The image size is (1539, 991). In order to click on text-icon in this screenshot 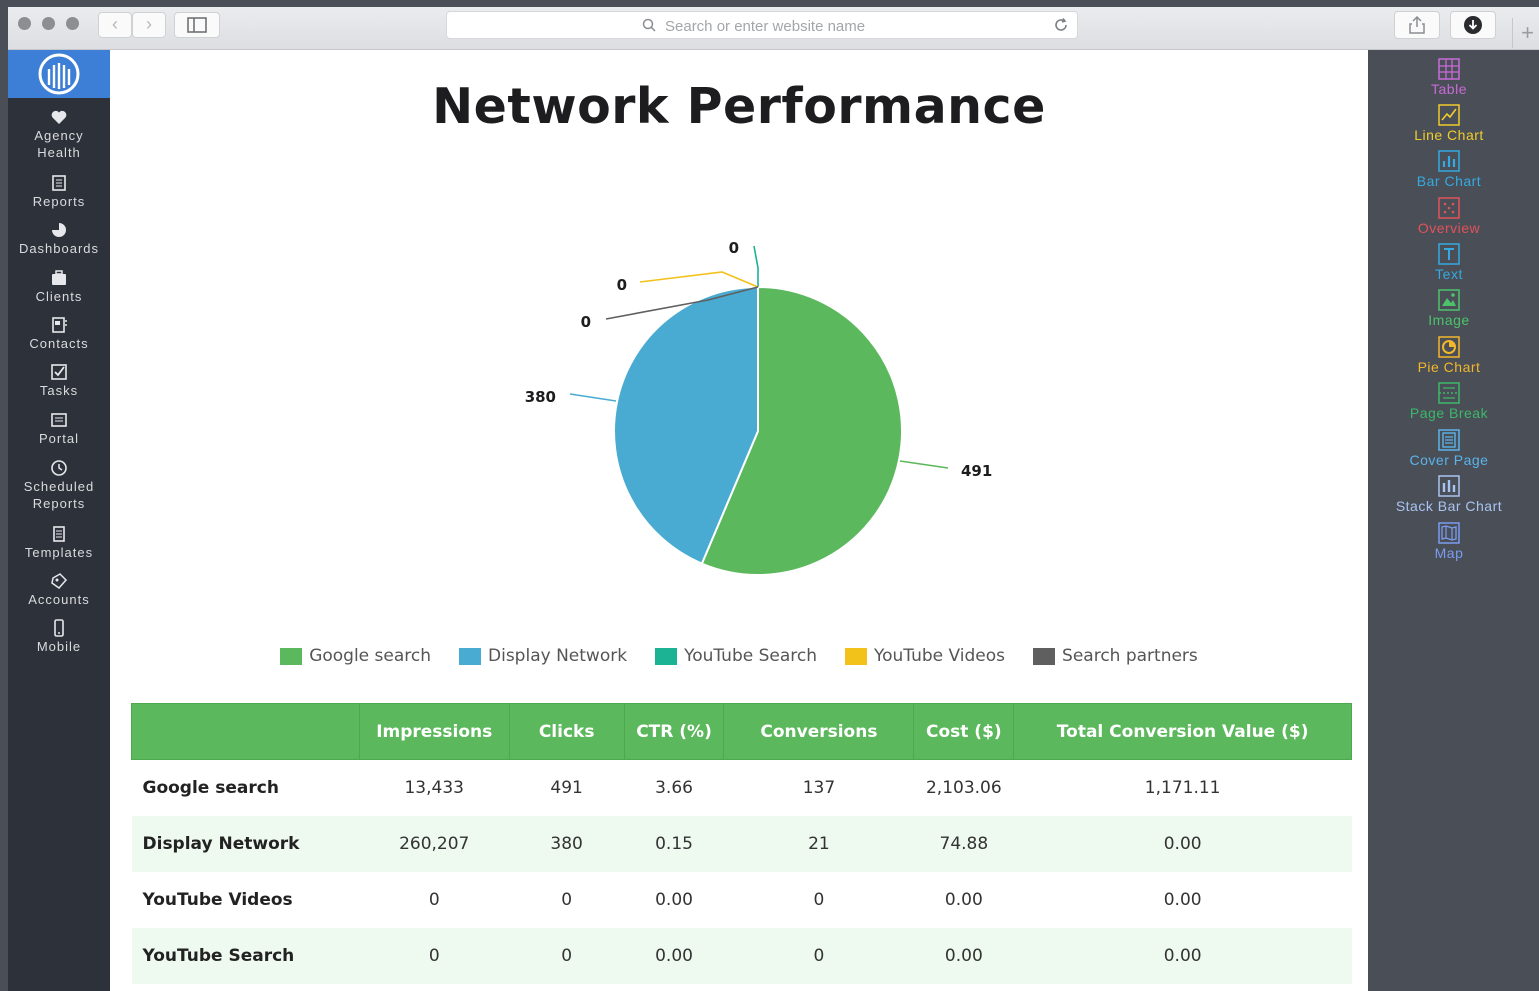, I will do `click(1449, 254)`.